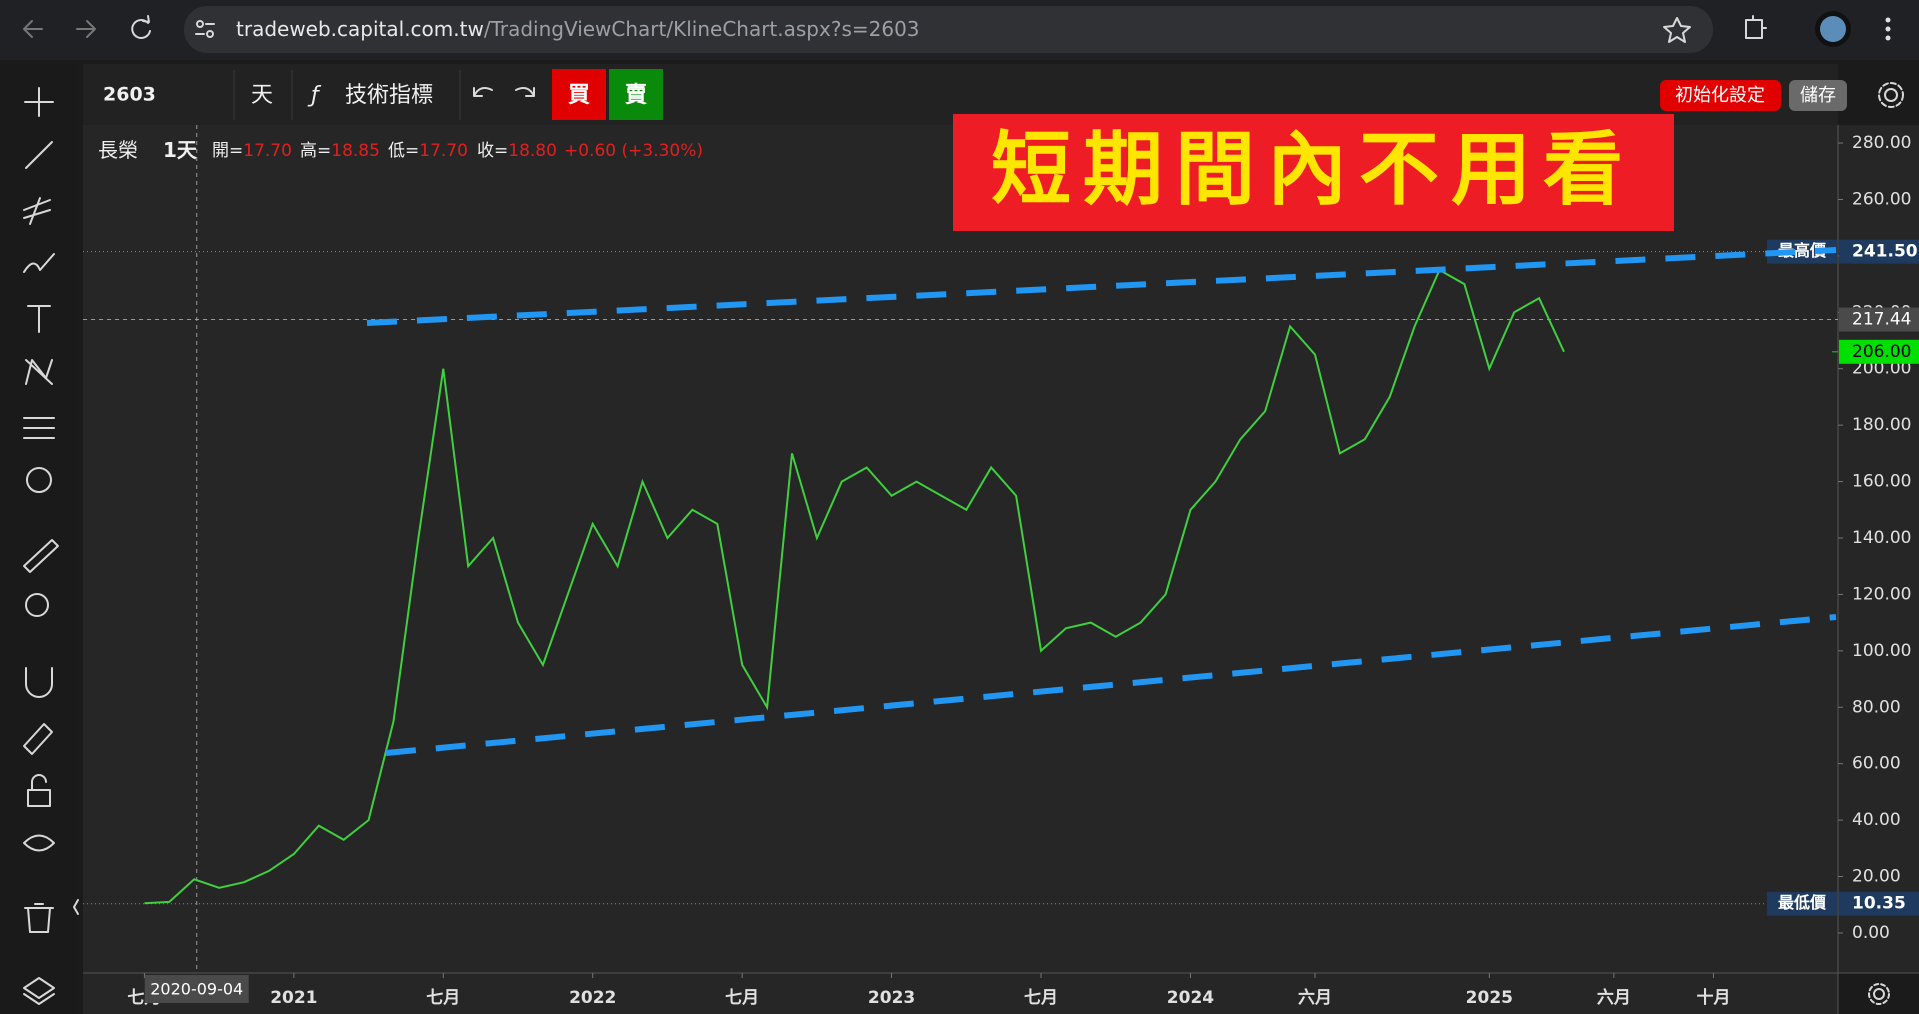 The height and width of the screenshot is (1014, 1919). What do you see at coordinates (960, 993) in the screenshot?
I see `time-axis` at bounding box center [960, 993].